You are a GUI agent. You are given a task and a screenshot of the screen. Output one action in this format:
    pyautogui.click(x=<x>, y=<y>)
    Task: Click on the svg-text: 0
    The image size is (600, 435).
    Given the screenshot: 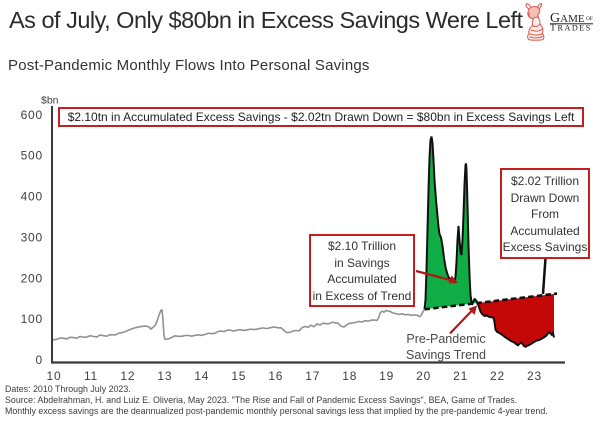 What is the action you would take?
    pyautogui.click(x=39, y=360)
    